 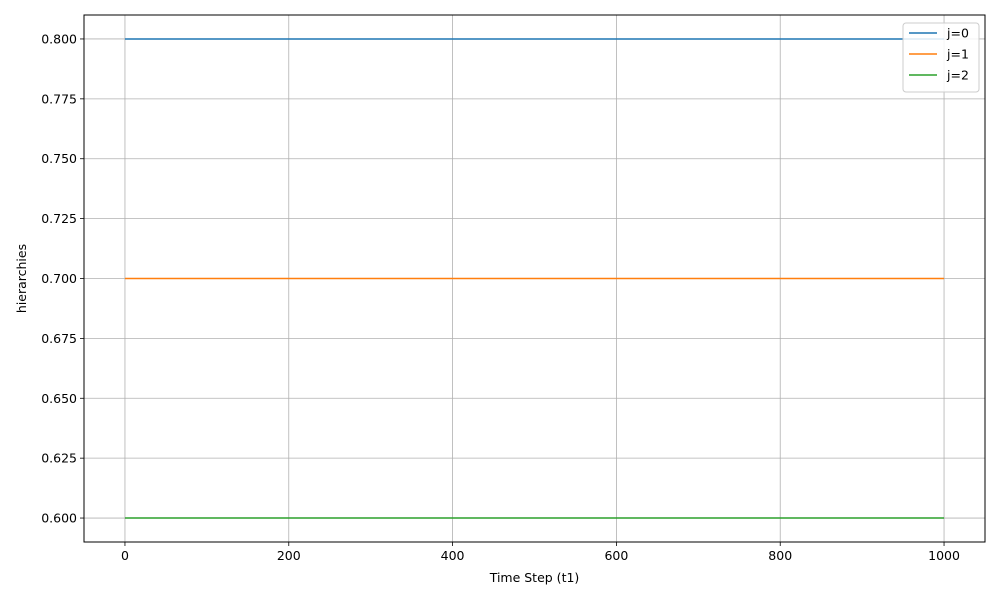 What do you see at coordinates (780, 555) in the screenshot?
I see `x-tick-label: 800` at bounding box center [780, 555].